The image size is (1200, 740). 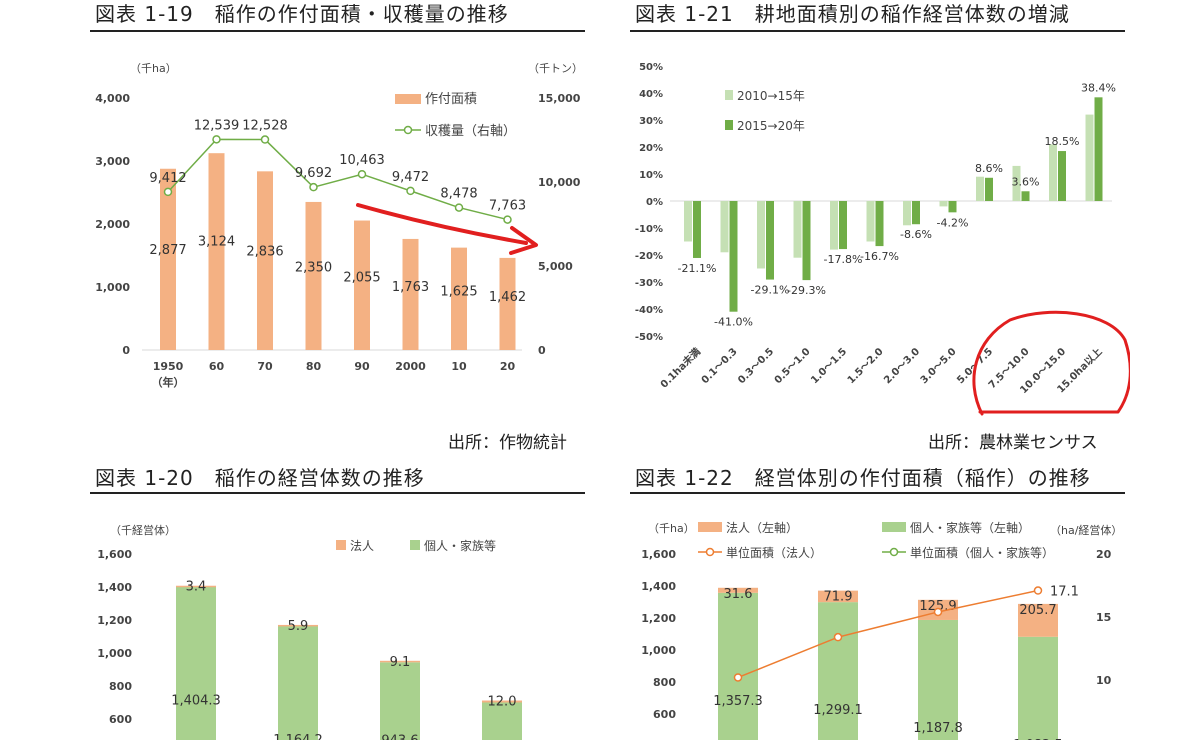 What do you see at coordinates (902, 366) in the screenshot?
I see `x-tick-label: 2.0～3.0` at bounding box center [902, 366].